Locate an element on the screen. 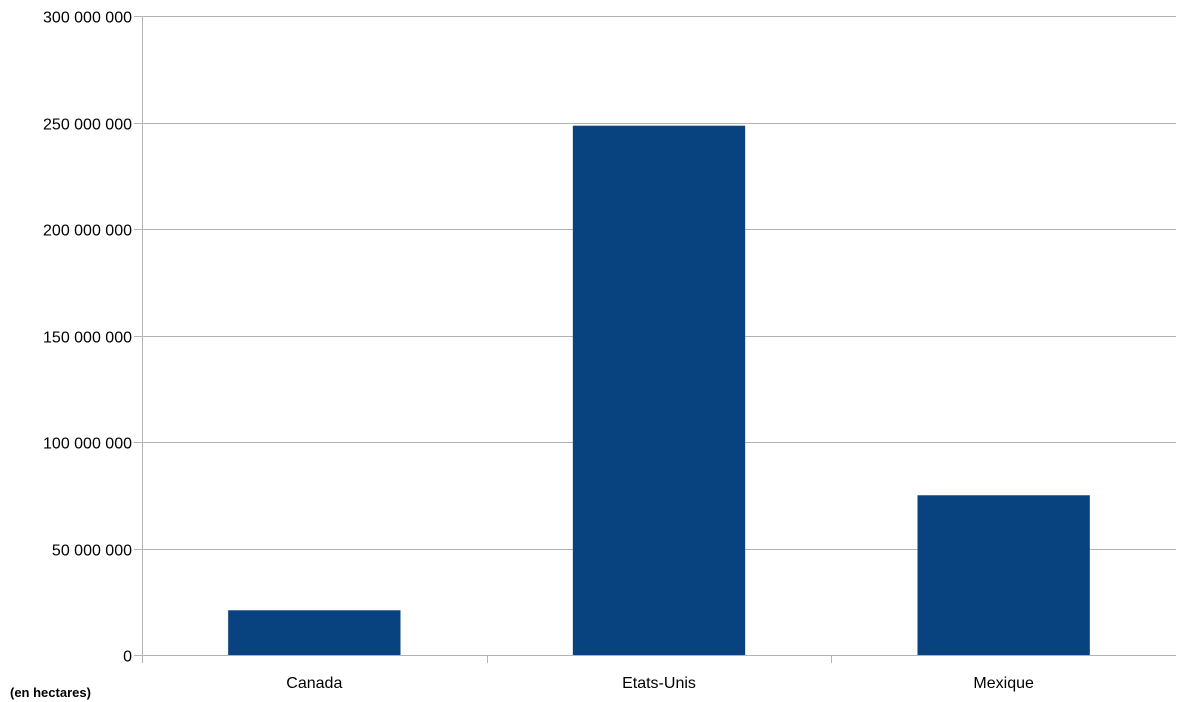 This screenshot has width=1186, height=702. unit-note: (en hectares) is located at coordinates (50, 692).